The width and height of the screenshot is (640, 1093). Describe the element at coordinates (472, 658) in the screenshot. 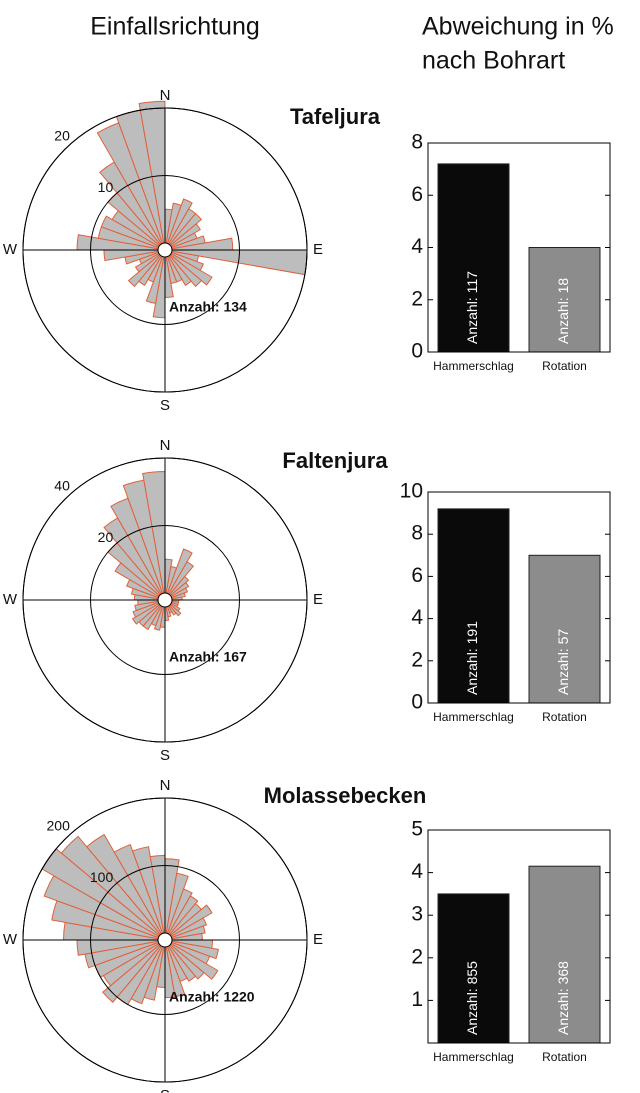

I see `bar-annotation: Anzahl: 191` at that location.